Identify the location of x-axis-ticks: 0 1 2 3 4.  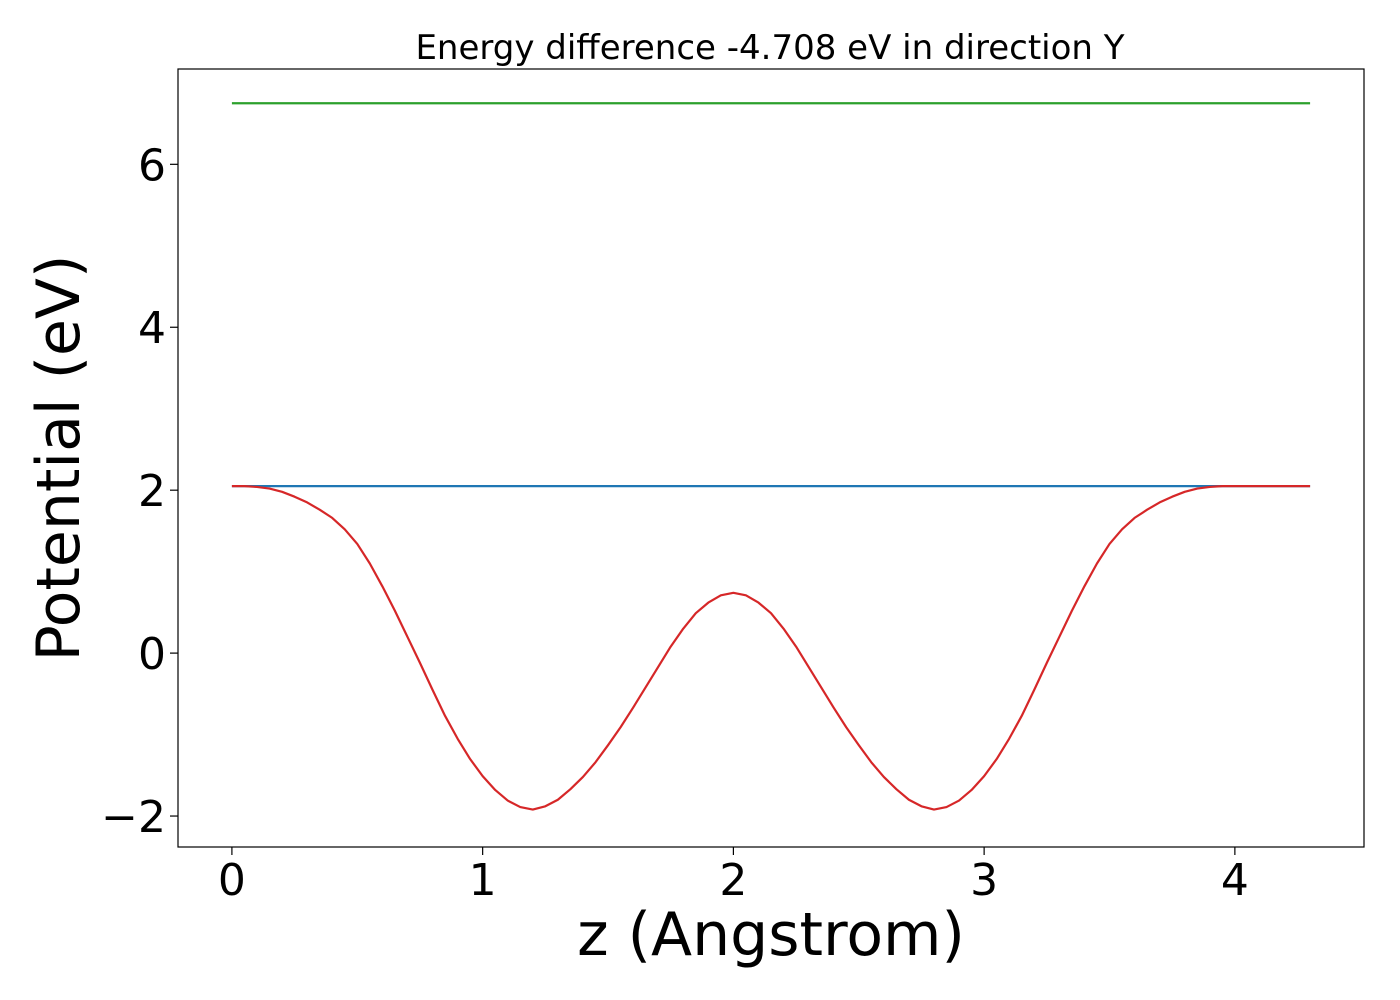
(733, 876).